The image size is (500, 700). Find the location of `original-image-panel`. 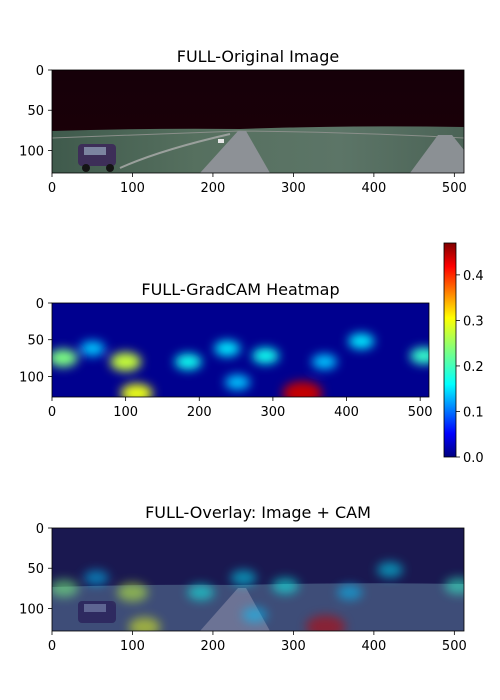

original-image-panel is located at coordinates (258, 121).